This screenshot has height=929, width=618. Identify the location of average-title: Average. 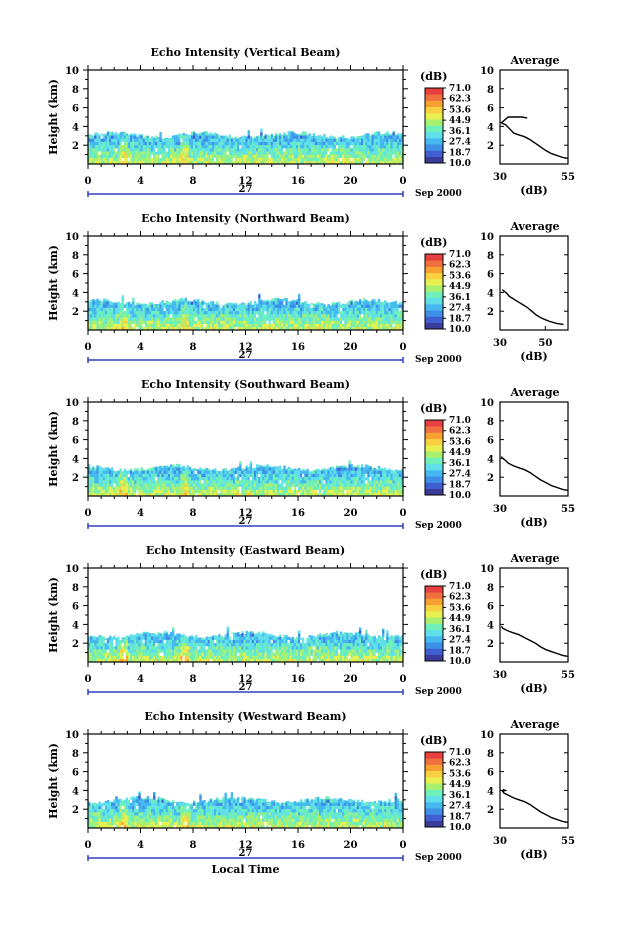
(534, 392).